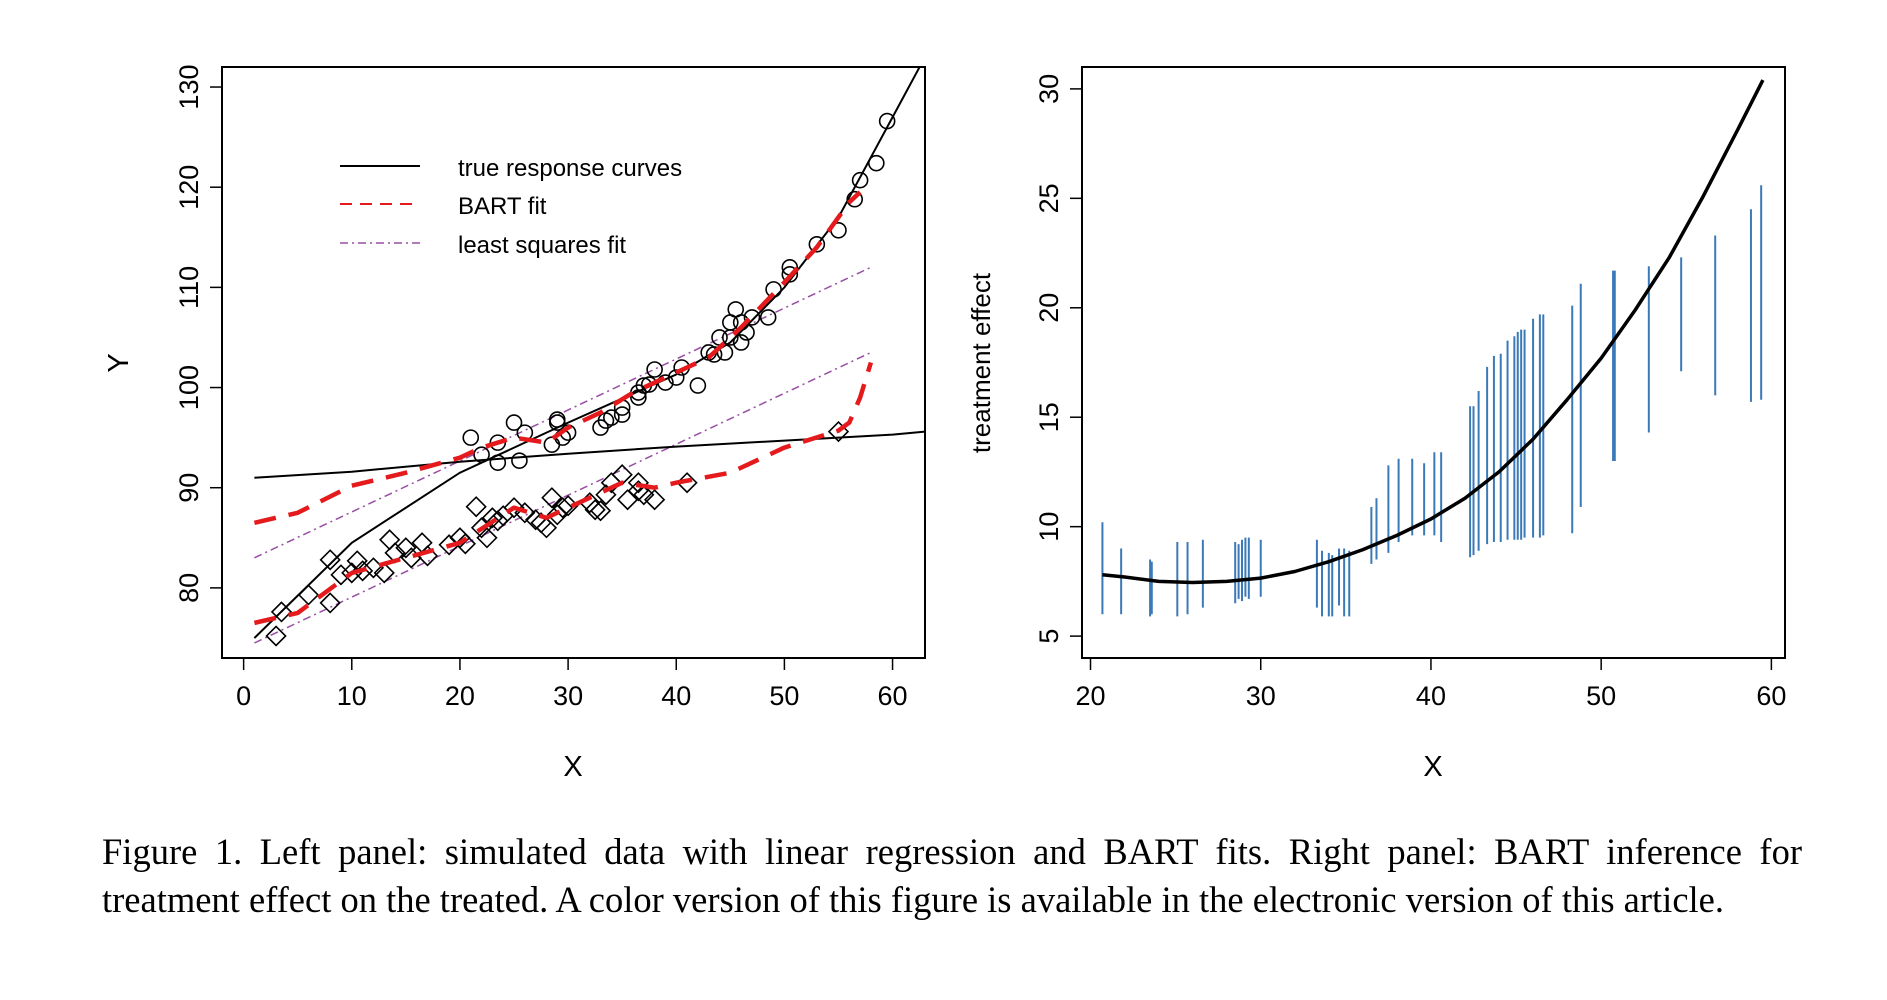  I want to click on right-y-tick-label: 5, so click(1049, 636).